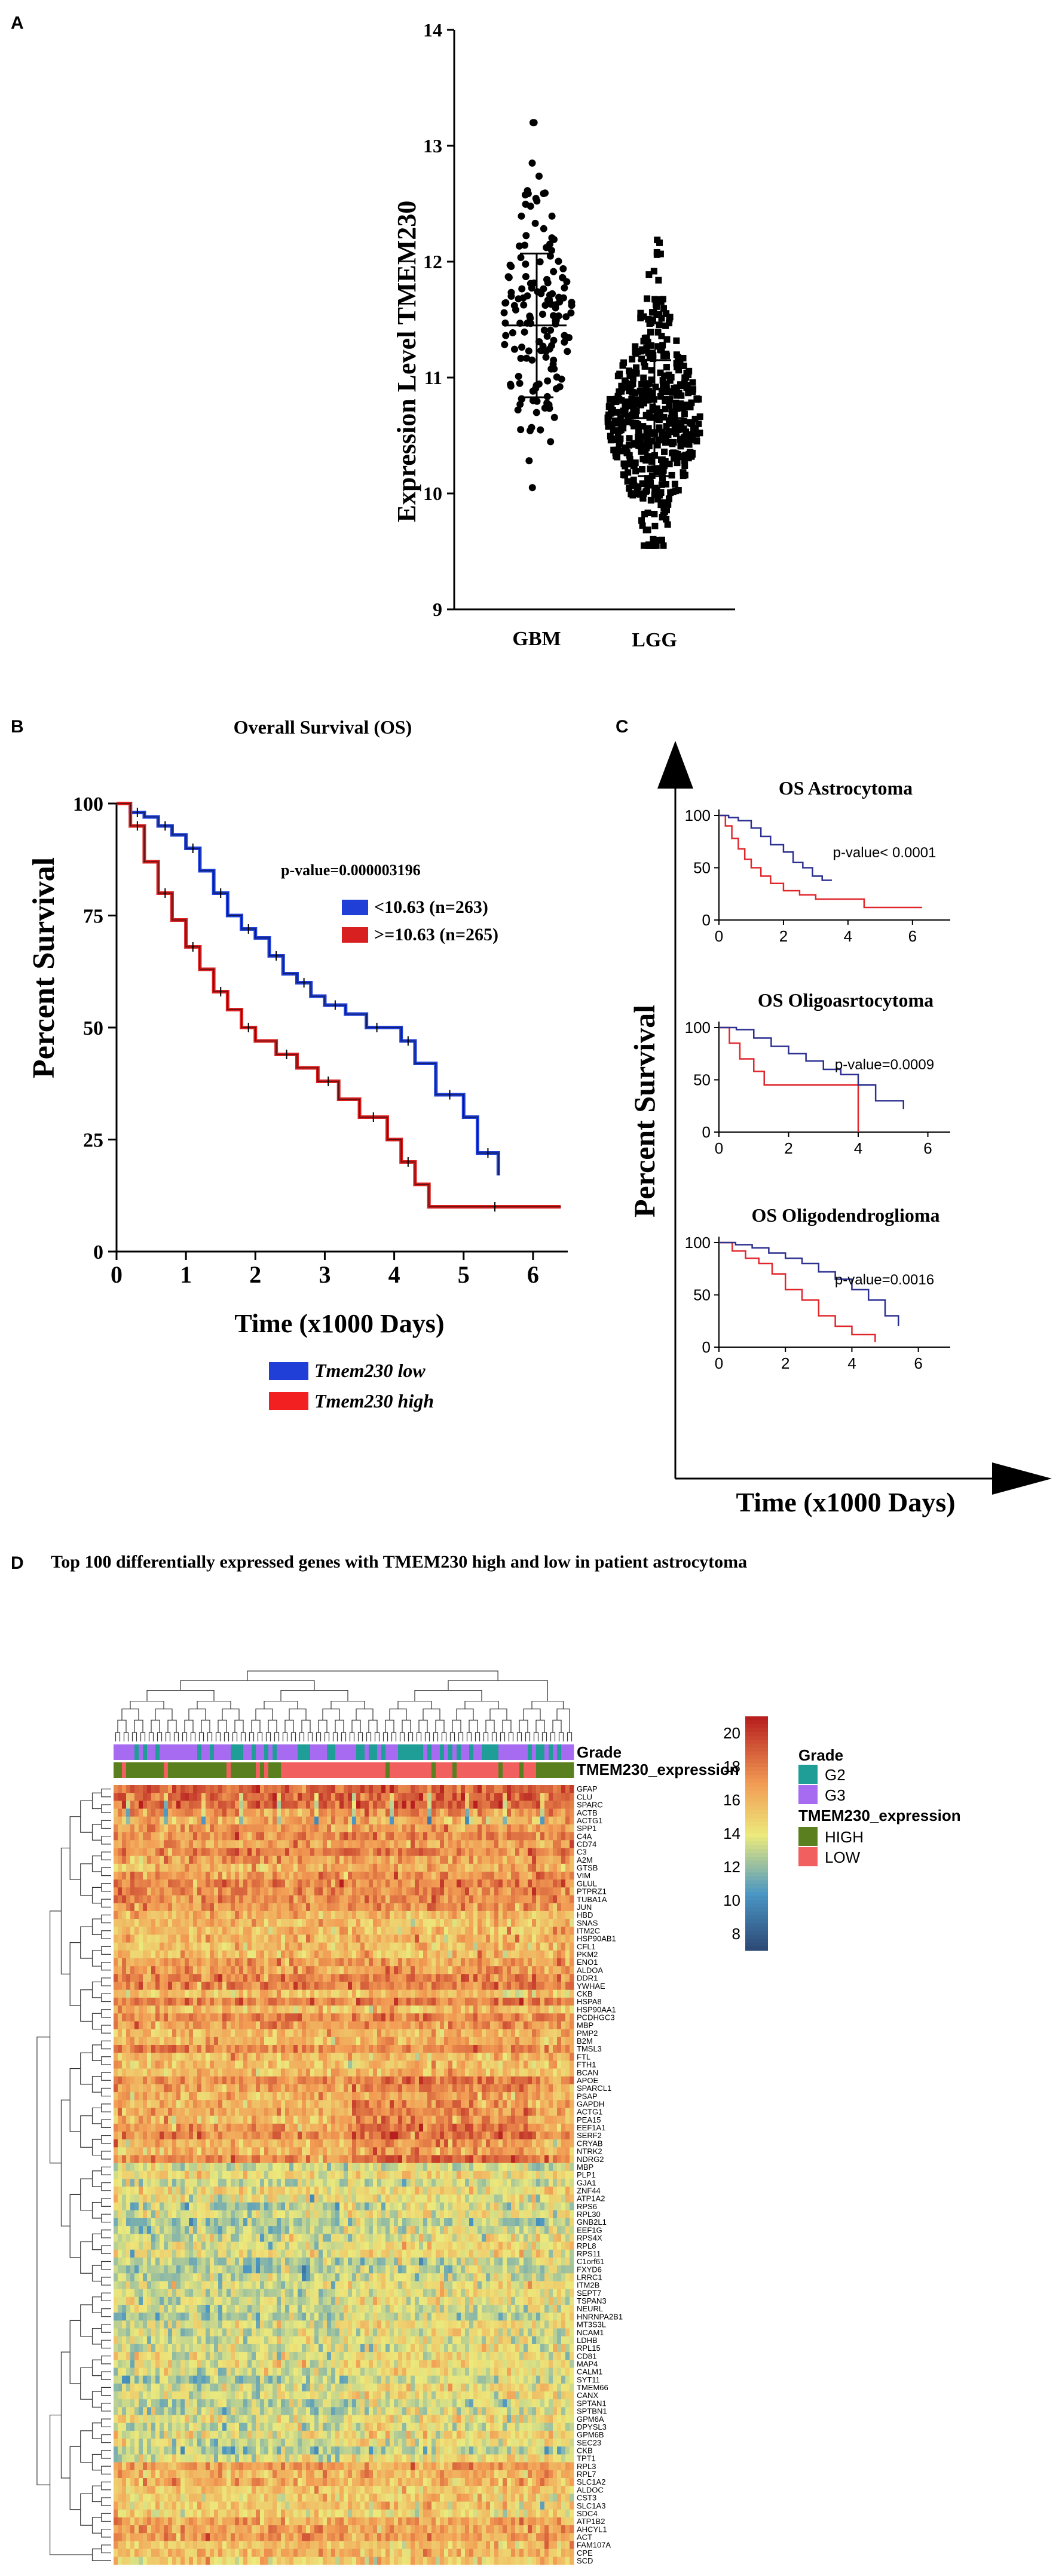 Image resolution: width=1062 pixels, height=2576 pixels. What do you see at coordinates (324, 1274) in the screenshot?
I see `panel-b-xtick-label: 3` at bounding box center [324, 1274].